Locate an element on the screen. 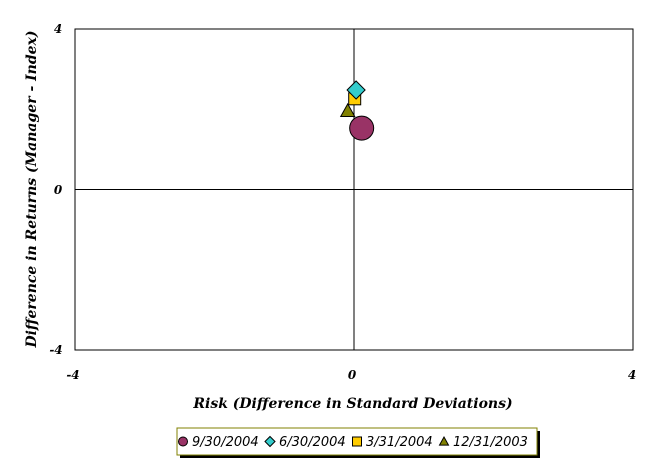 The width and height of the screenshot is (658, 463). legend-label: 6/30/2004 is located at coordinates (312, 442).